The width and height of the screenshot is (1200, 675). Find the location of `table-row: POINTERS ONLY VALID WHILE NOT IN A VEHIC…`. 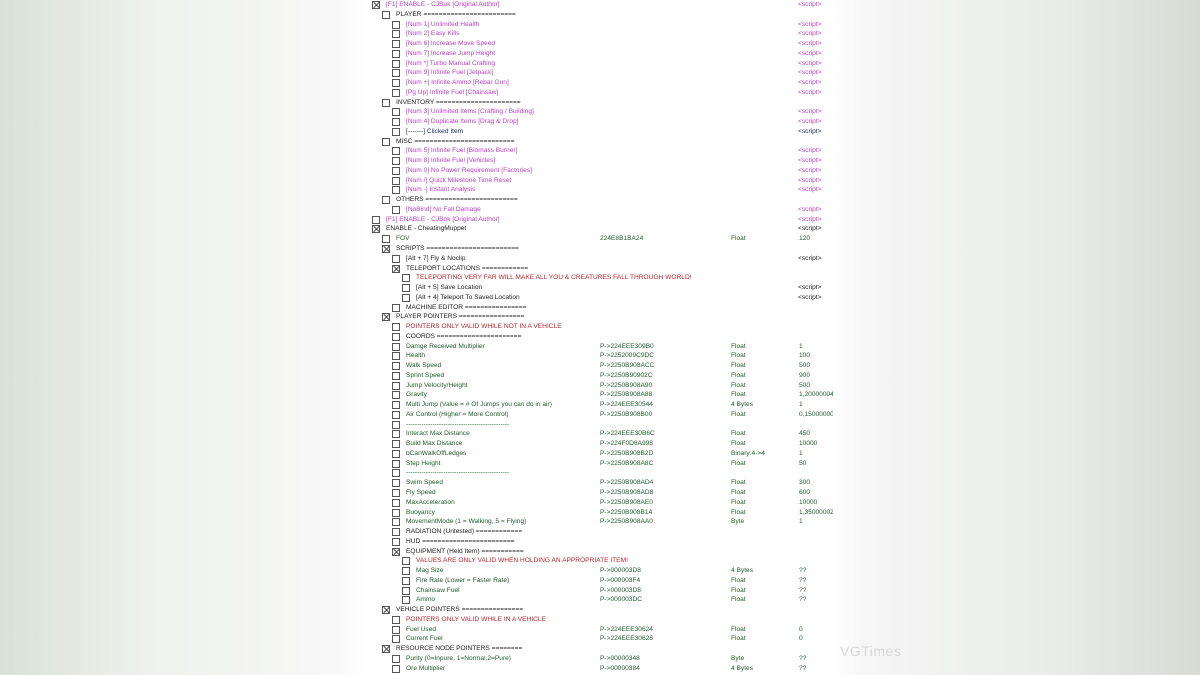

table-row: POINTERS ONLY VALID WHILE NOT IN A VEHIC… is located at coordinates (600, 327).